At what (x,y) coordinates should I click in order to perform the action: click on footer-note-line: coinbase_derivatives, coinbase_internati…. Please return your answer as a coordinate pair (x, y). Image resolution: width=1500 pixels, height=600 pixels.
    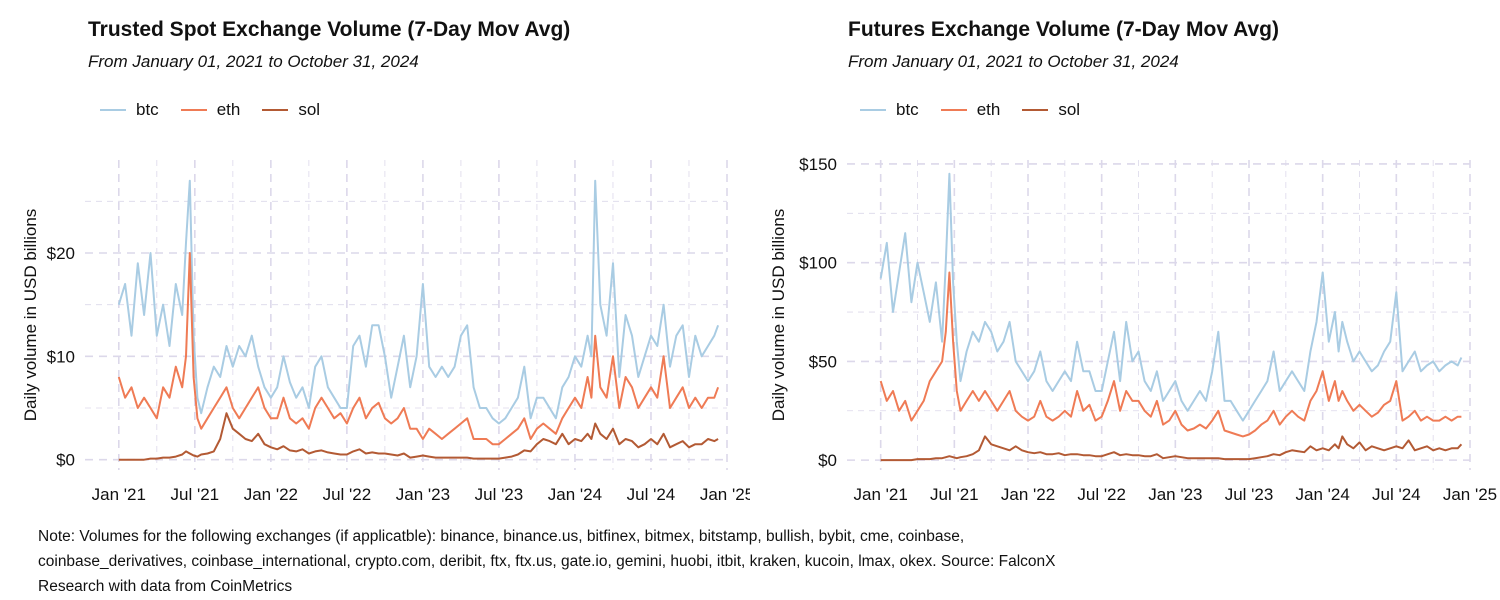
    Looking at the image, I should click on (547, 561).